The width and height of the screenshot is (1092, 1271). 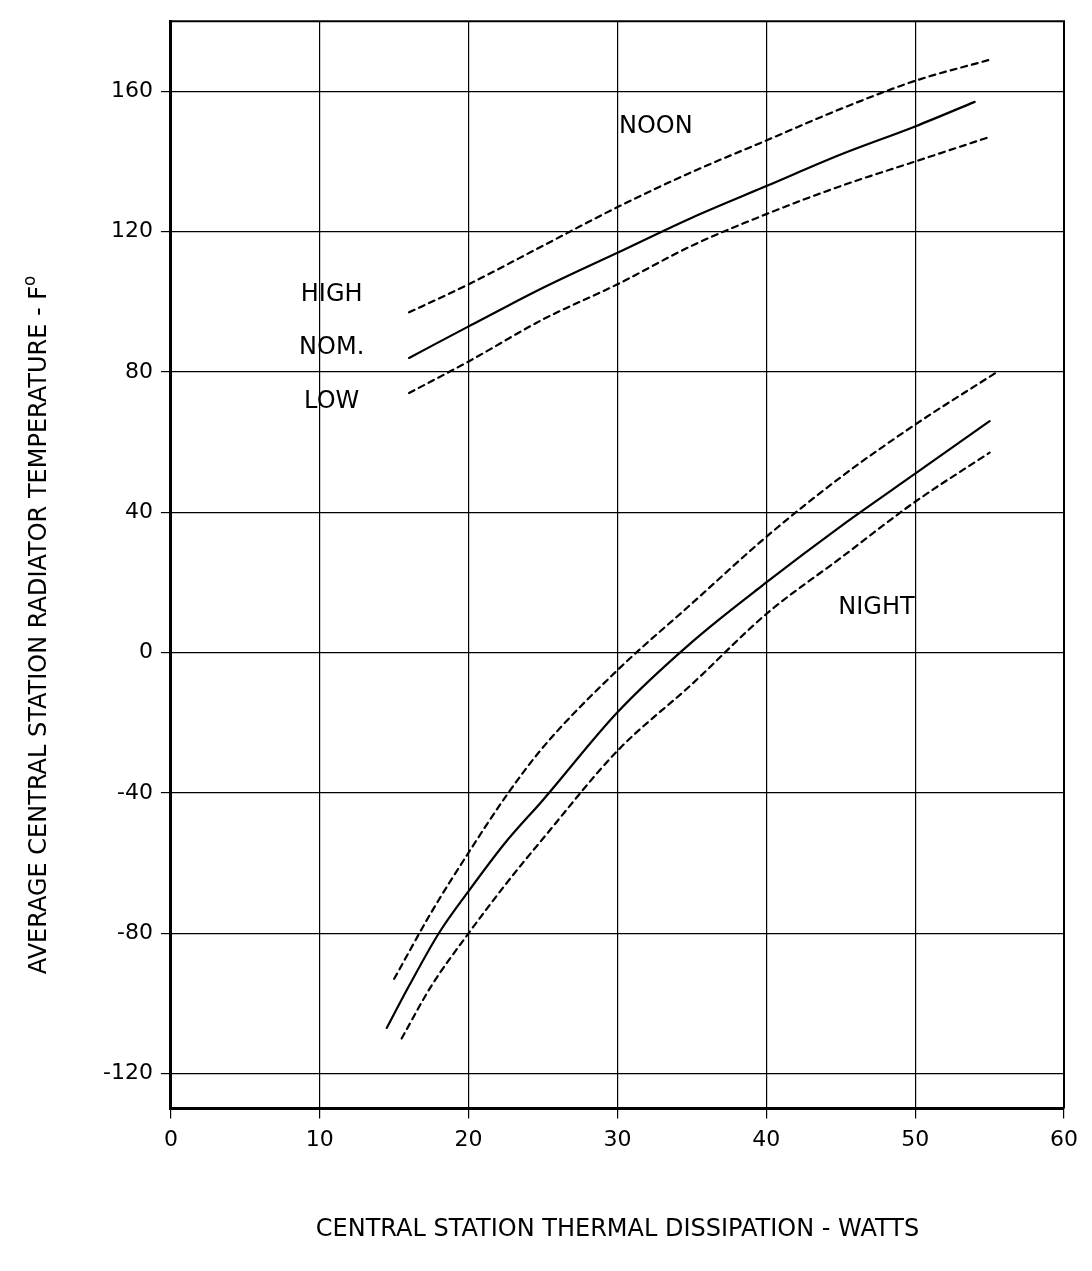 I want to click on x-tick-label: 10, so click(x=319, y=1138).